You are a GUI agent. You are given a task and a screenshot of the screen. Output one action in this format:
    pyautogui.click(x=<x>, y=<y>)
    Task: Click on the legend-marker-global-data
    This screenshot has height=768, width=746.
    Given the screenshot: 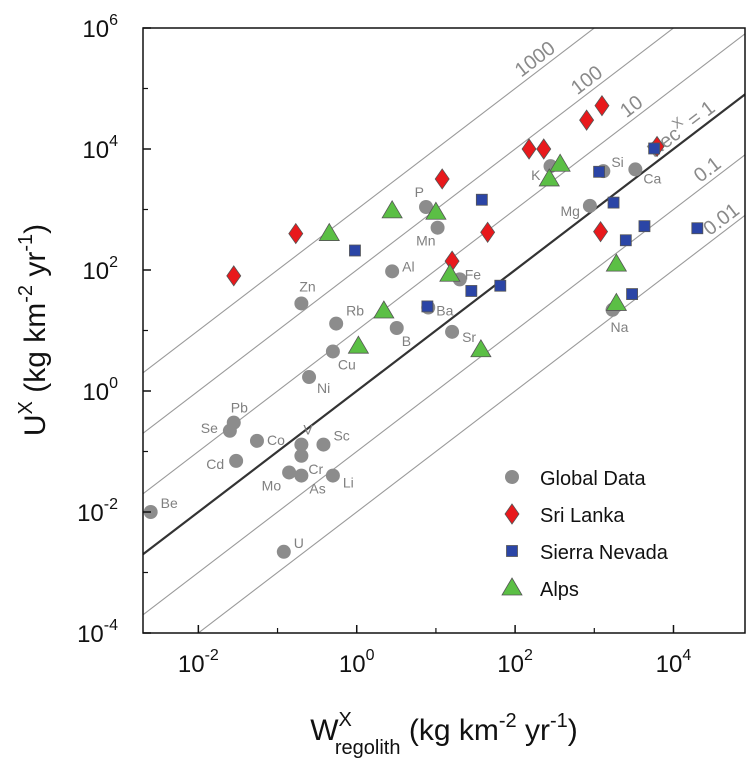 What is the action you would take?
    pyautogui.click(x=512, y=477)
    